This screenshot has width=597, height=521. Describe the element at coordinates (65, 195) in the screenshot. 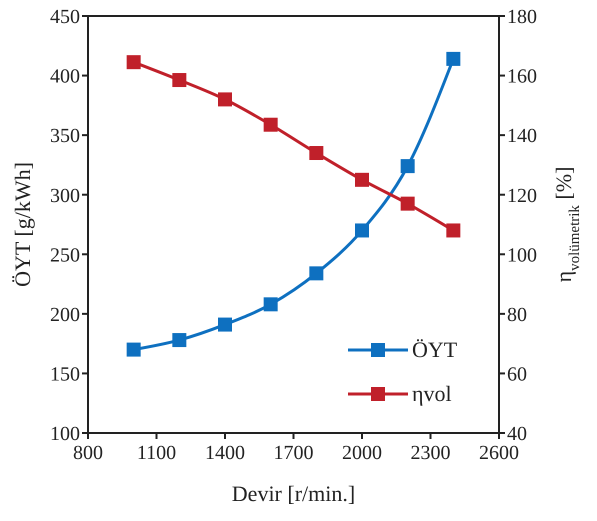

I see `y-tick-label: 300` at that location.